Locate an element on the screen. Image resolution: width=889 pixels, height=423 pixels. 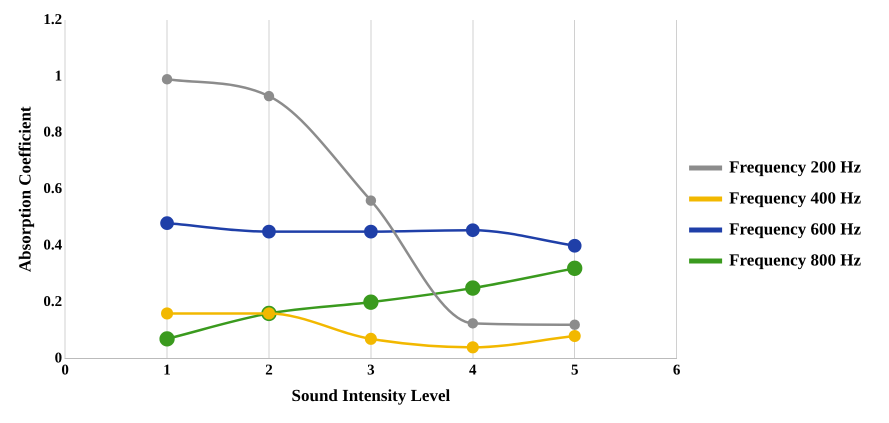
legend-label: Frequency 200 Hz is located at coordinates (795, 166).